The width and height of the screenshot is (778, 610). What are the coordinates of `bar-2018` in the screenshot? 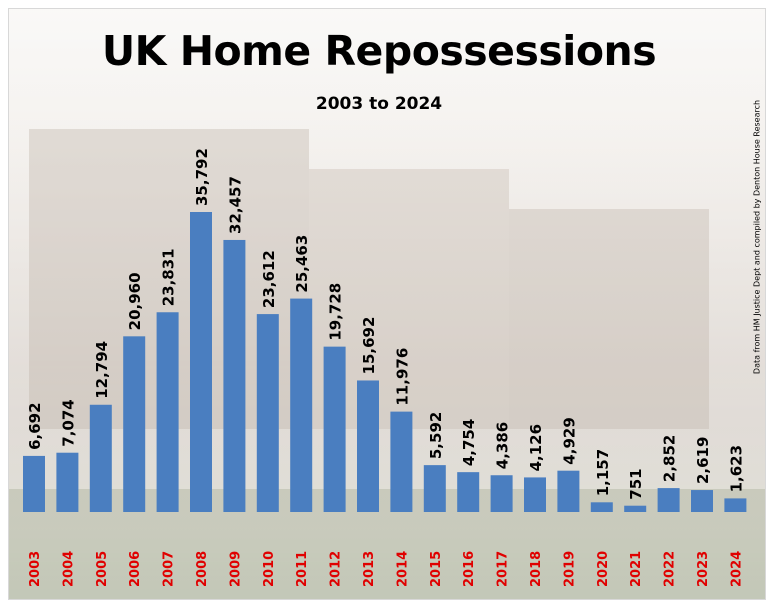 It's located at (535, 494).